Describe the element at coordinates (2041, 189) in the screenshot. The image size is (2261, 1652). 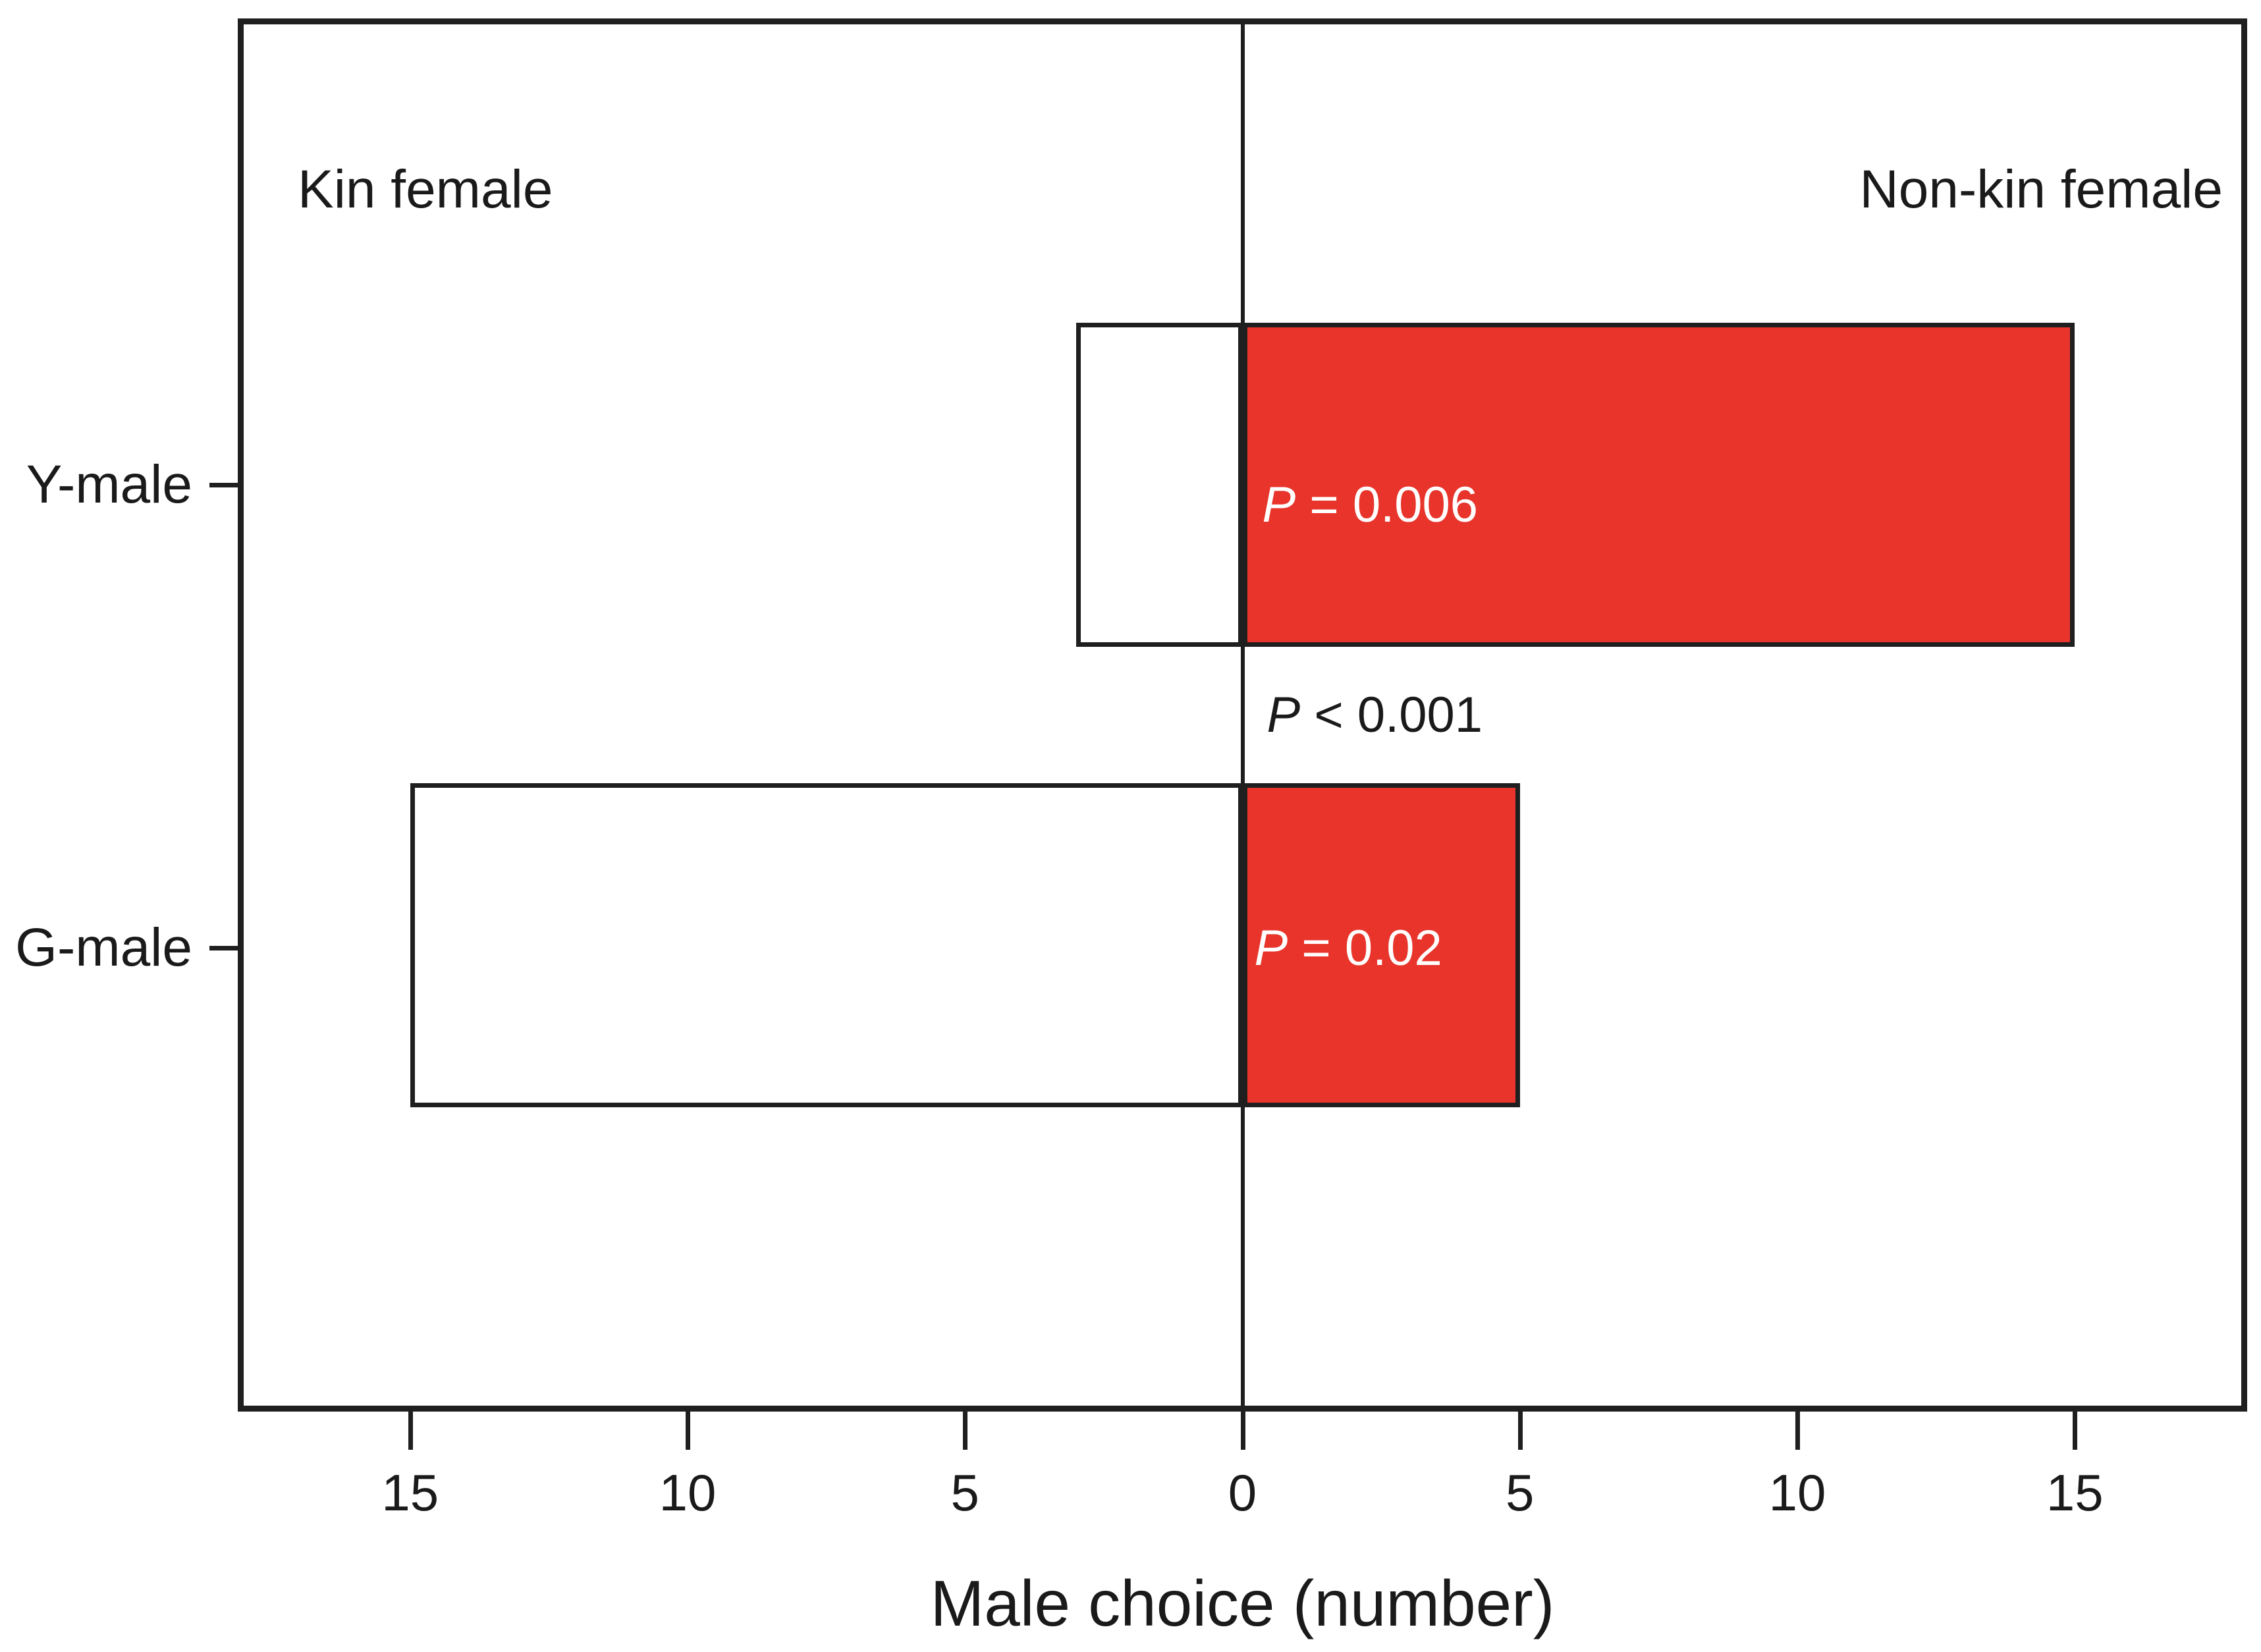
I see `non-kin-female-header: Non-kin female` at that location.